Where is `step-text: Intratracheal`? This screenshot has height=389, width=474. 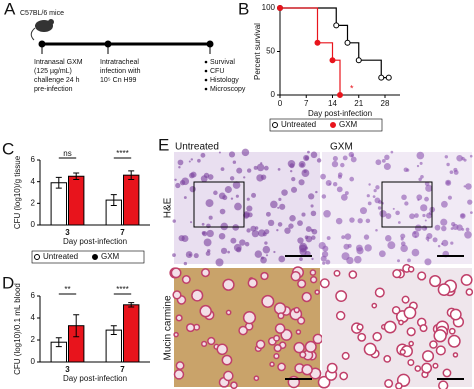 step-text: Intratracheal is located at coordinates (119, 62).